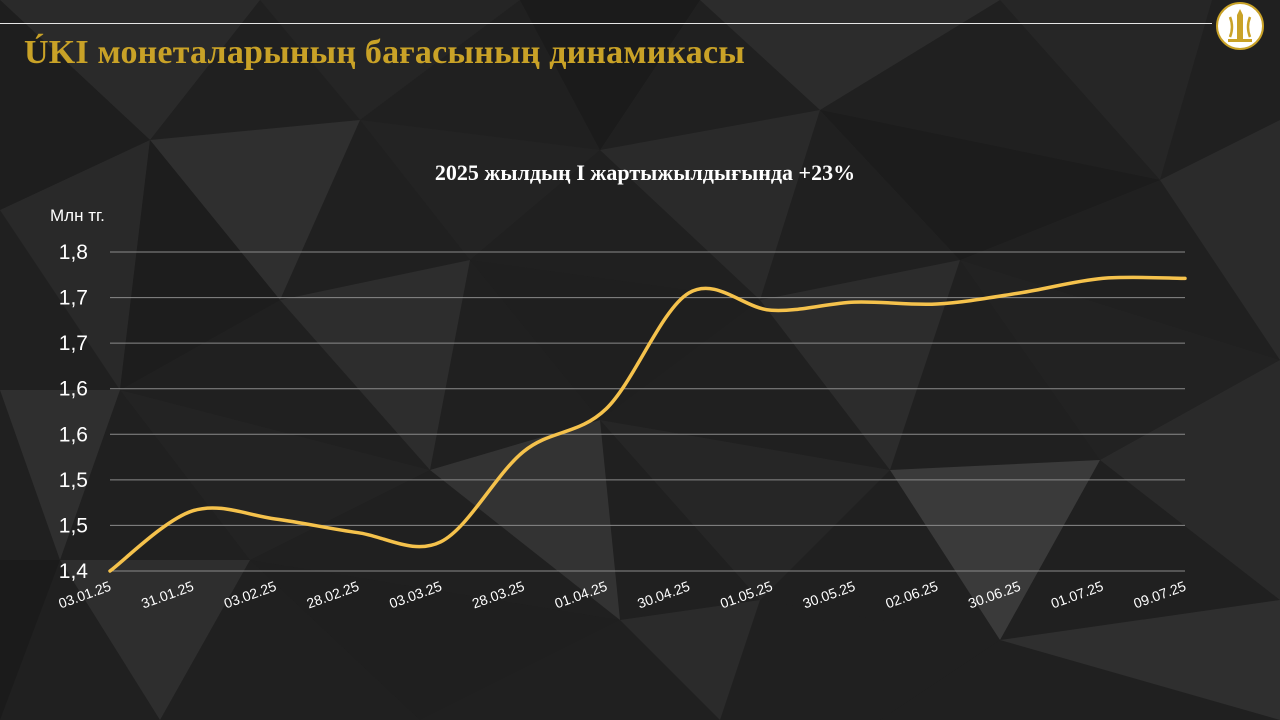 This screenshot has width=1280, height=720. Describe the element at coordinates (167, 595) in the screenshot. I see `x-tick-label: 31.01.25` at that location.